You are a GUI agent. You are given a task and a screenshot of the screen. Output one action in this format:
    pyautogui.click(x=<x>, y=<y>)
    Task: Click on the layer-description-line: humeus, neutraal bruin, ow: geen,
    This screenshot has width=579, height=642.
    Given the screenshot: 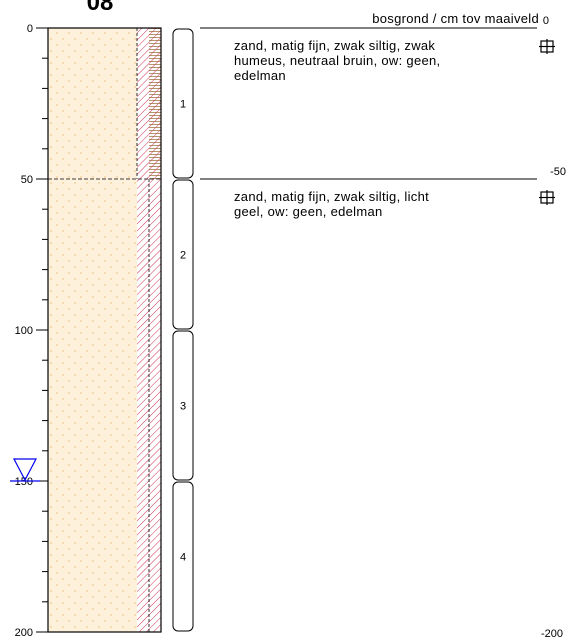 What is the action you would take?
    pyautogui.click(x=337, y=60)
    